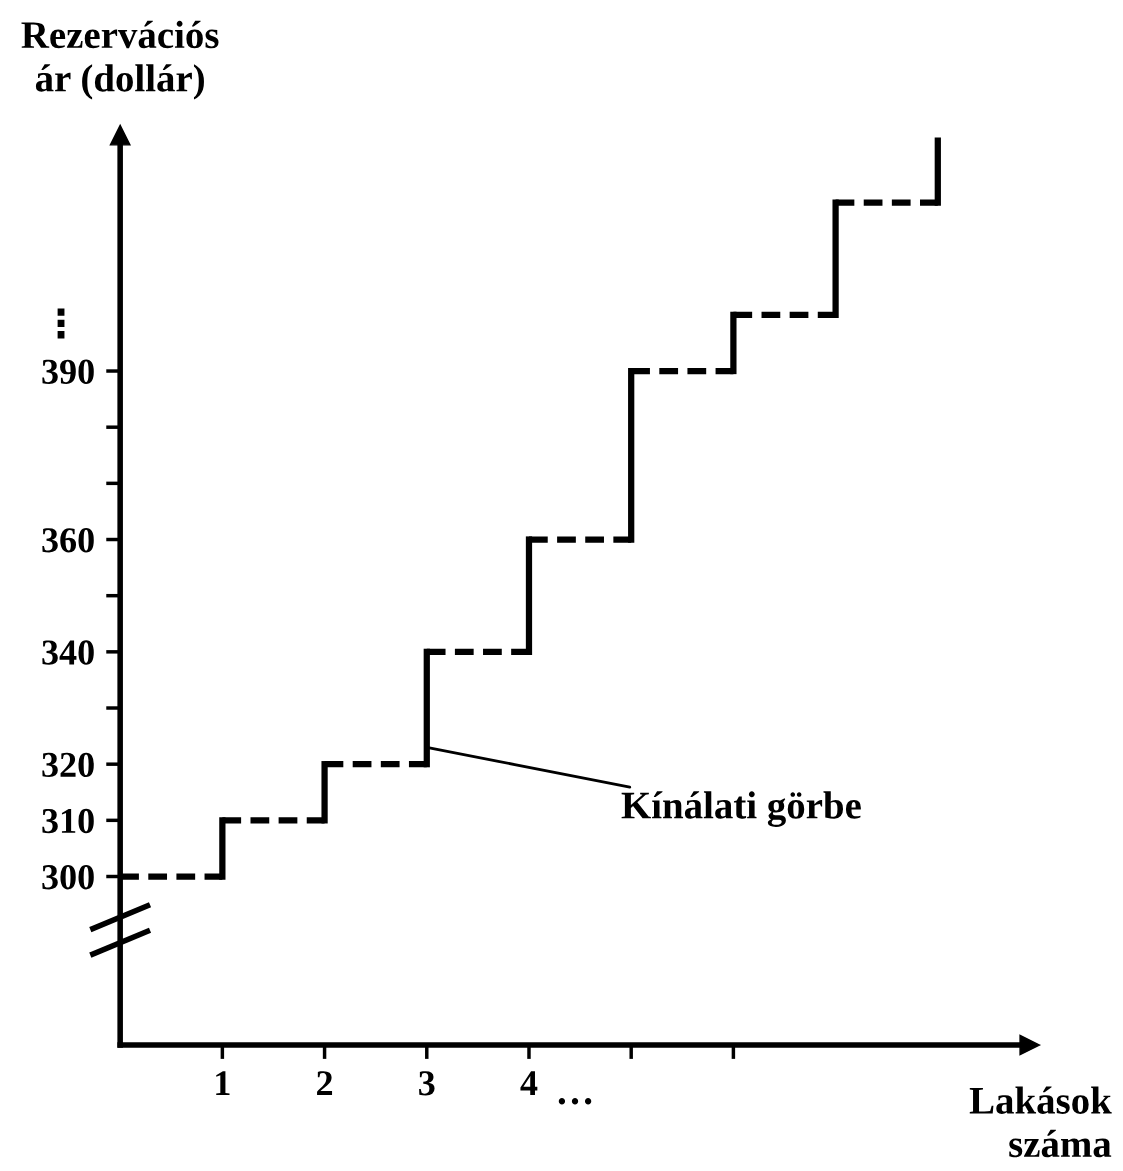  Describe the element at coordinates (68, 371) in the screenshot. I see `y-tick-label: 390` at that location.